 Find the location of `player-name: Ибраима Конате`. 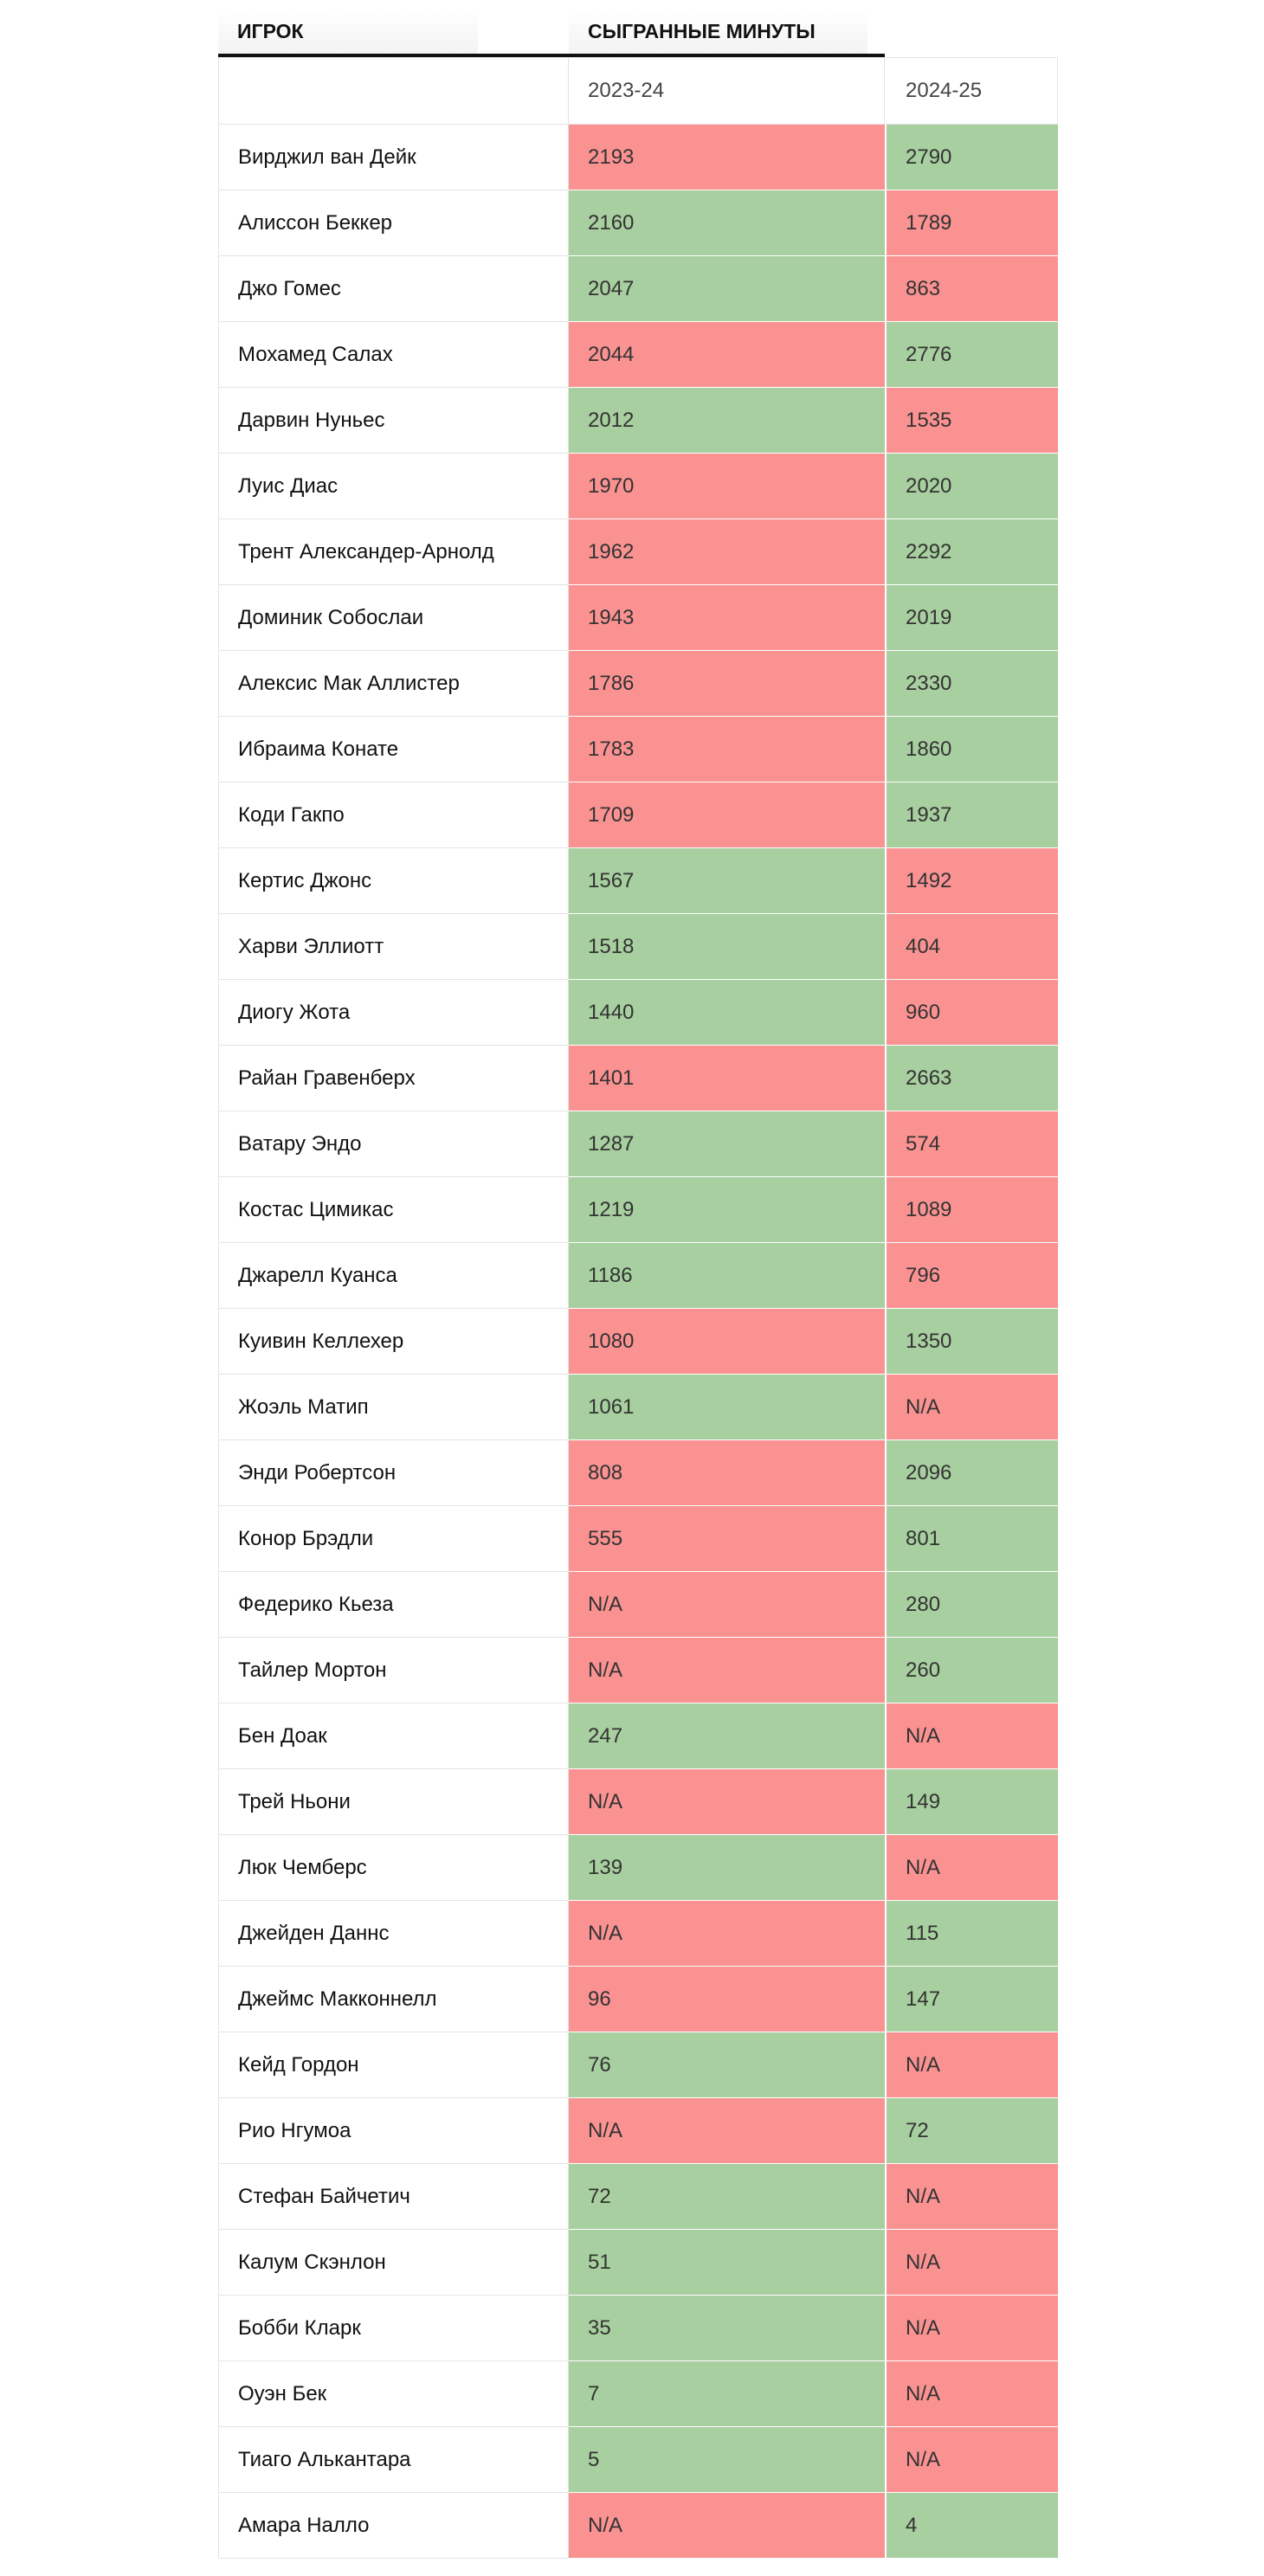

player-name: Ибраима Конате is located at coordinates (393, 749).